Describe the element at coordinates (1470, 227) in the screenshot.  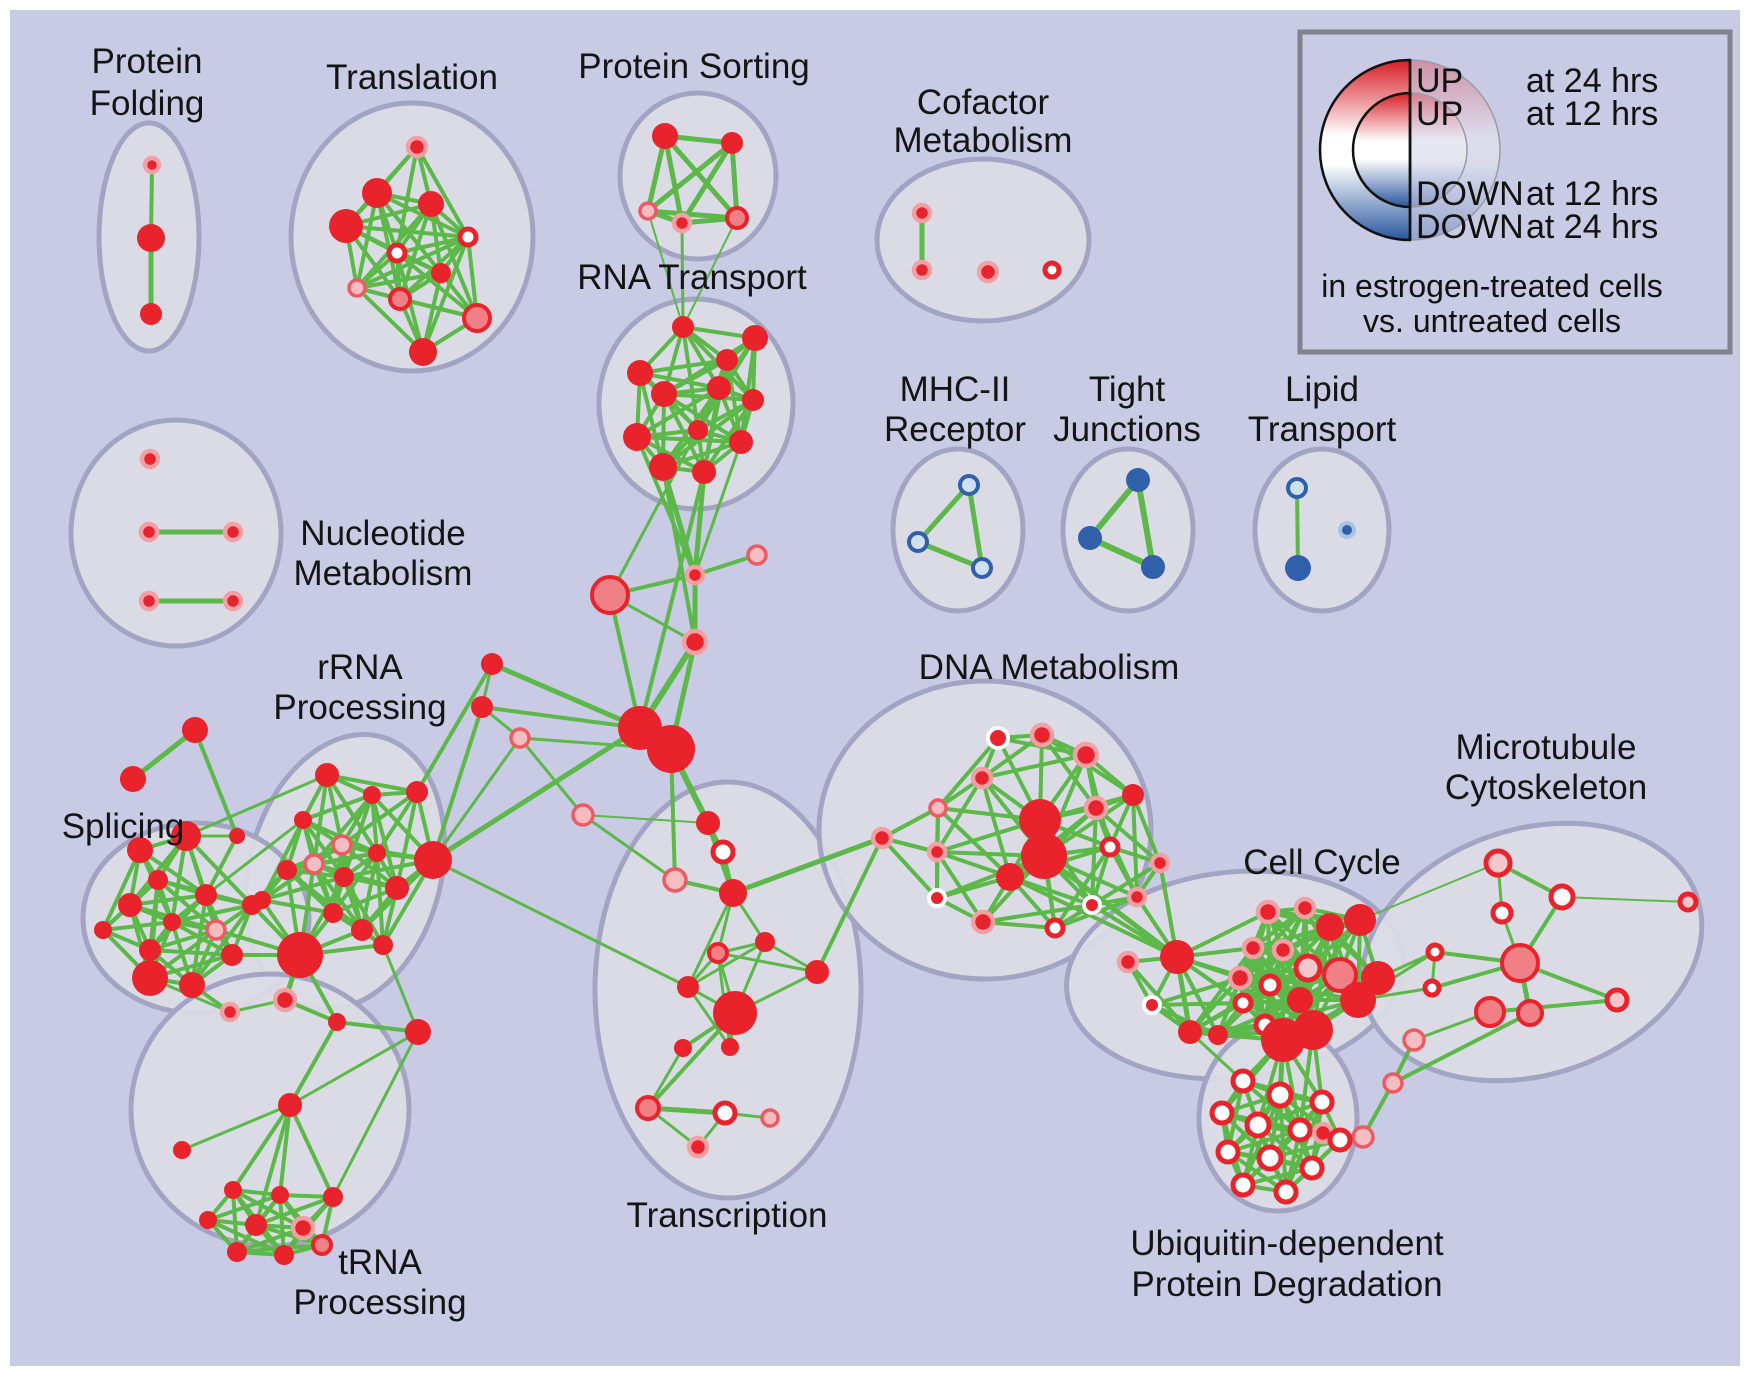
I see `legend-row-3-direction: DOWN` at that location.